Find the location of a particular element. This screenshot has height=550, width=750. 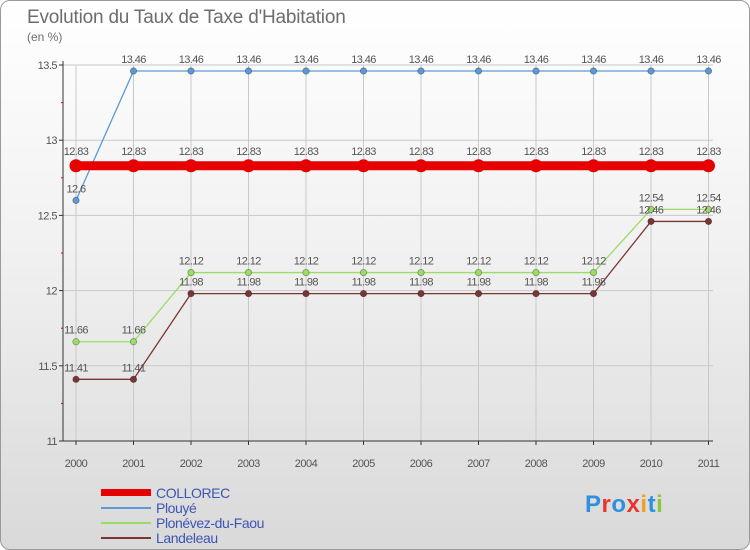

y-tick-label: 11.5 is located at coordinates (47, 367).